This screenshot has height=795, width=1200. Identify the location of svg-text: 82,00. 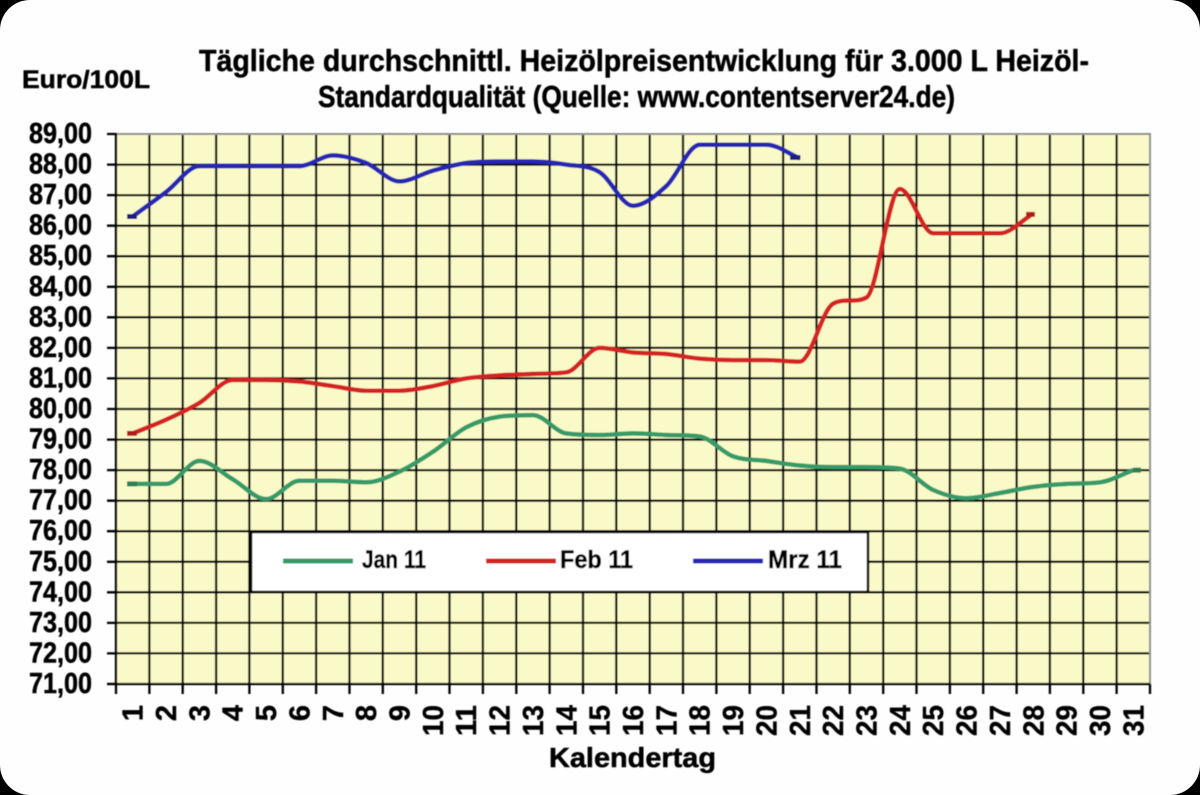
(60, 348).